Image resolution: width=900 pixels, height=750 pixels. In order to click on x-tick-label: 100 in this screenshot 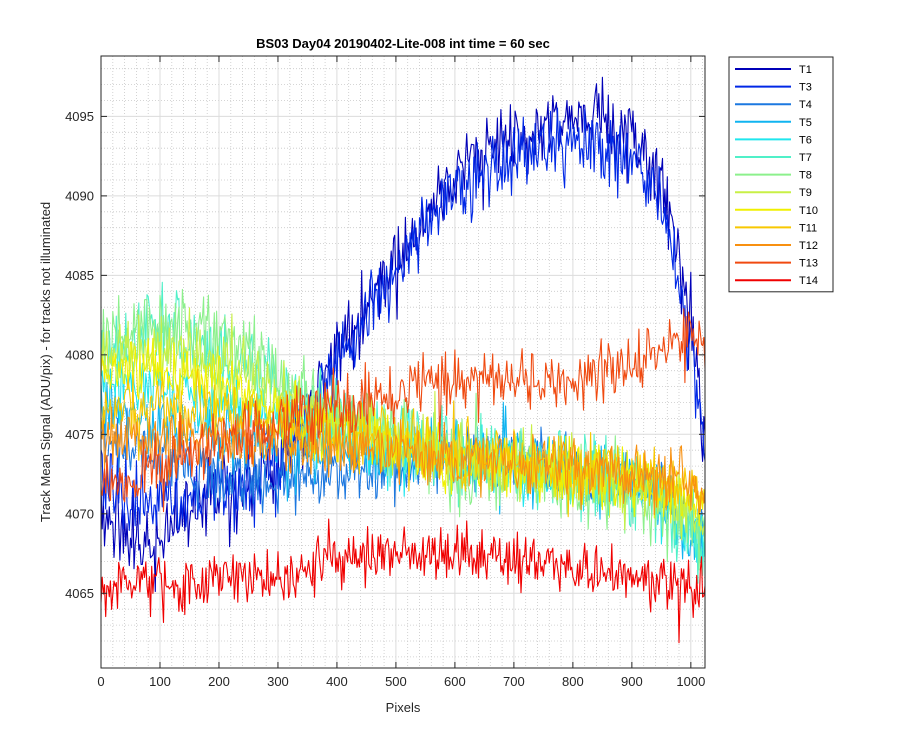, I will do `click(160, 681)`.